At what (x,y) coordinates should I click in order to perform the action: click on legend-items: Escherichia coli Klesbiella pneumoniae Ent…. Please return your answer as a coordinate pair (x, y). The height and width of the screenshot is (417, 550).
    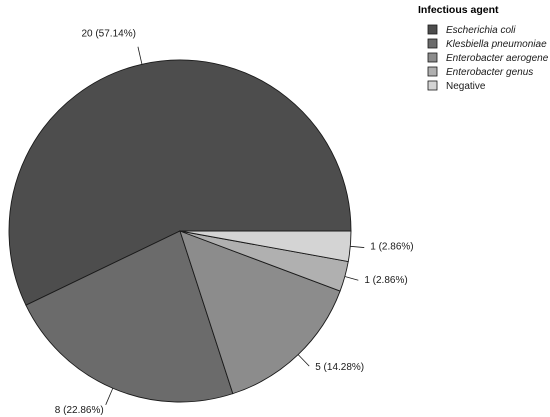
    Looking at the image, I should click on (488, 58).